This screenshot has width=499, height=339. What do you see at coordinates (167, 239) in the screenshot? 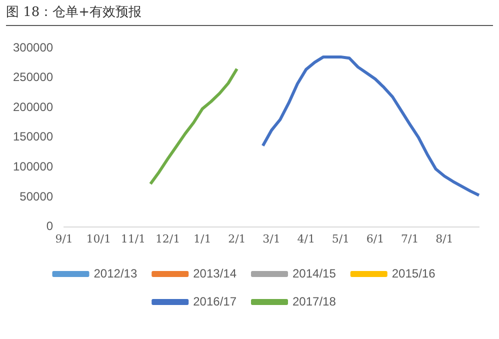
I see `x-tick-label: 12/1` at bounding box center [167, 239].